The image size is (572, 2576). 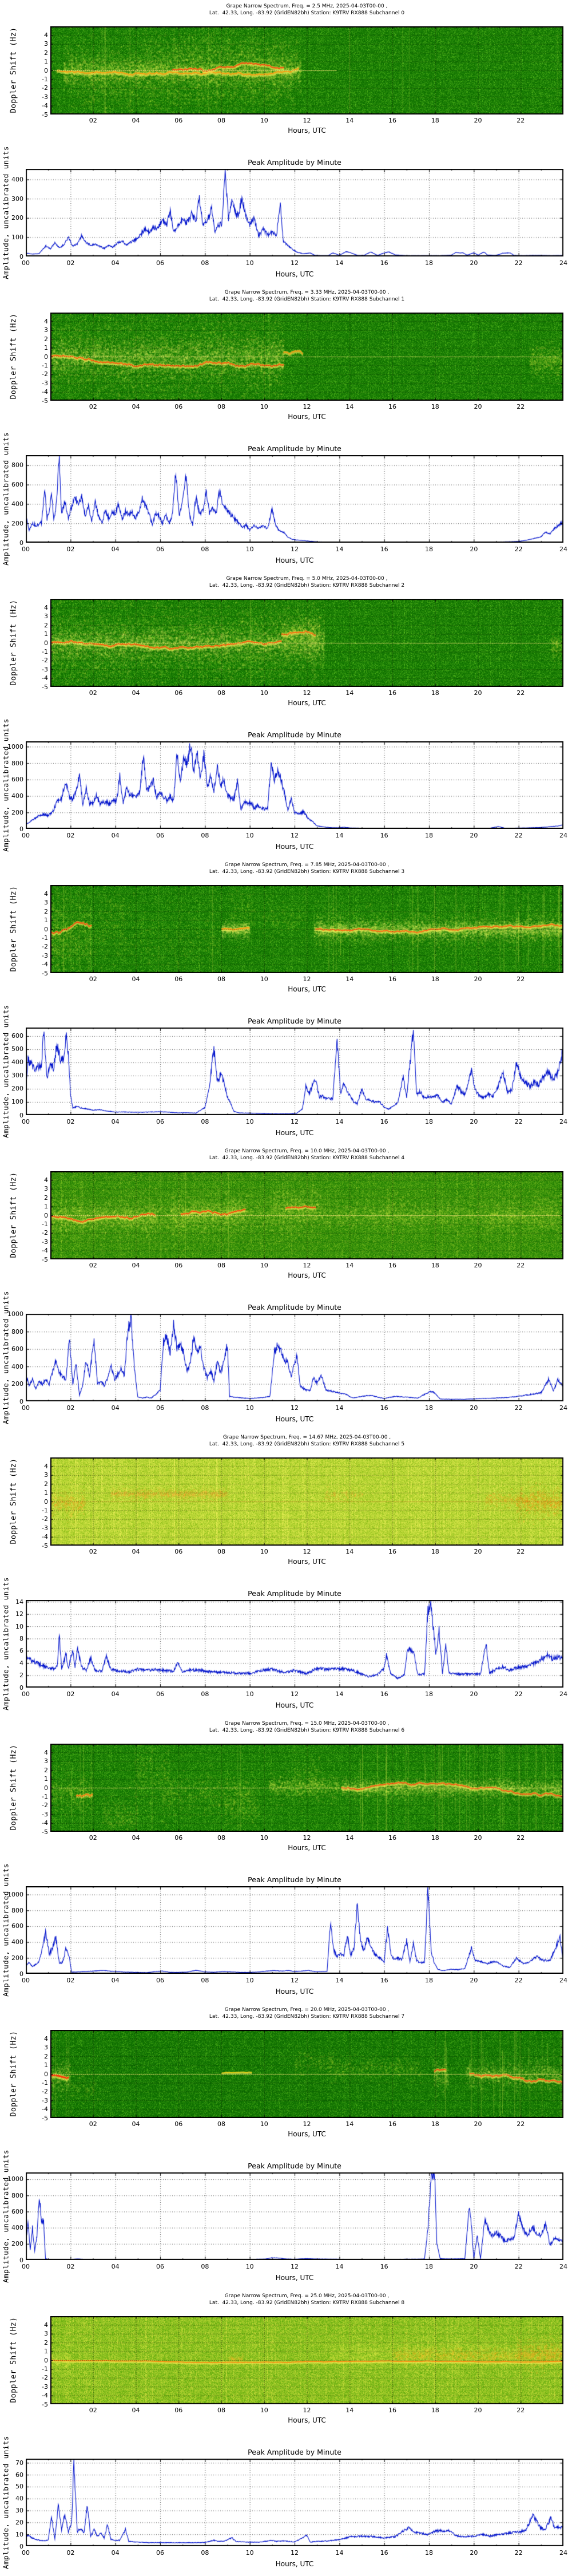 I want to click on amplitude-y-tick-label: 1000, so click(x=15, y=1314).